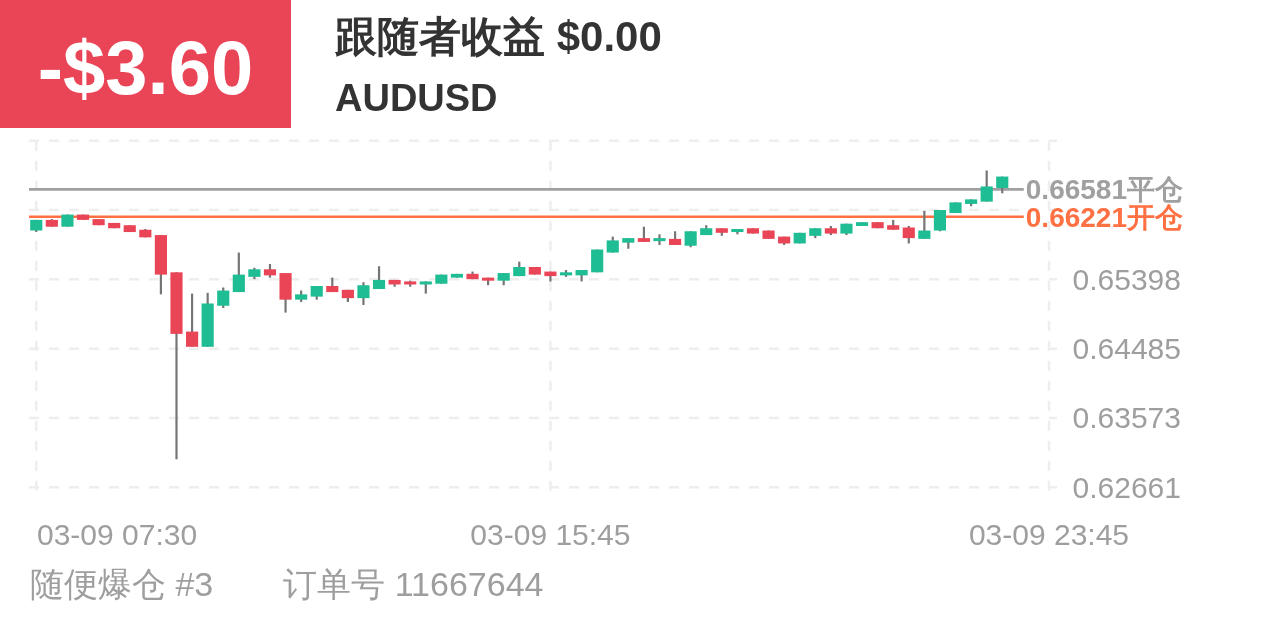 This screenshot has height=633, width=1266. Describe the element at coordinates (117, 534) in the screenshot. I see `x-tick-label: 03-09 07:30` at that location.